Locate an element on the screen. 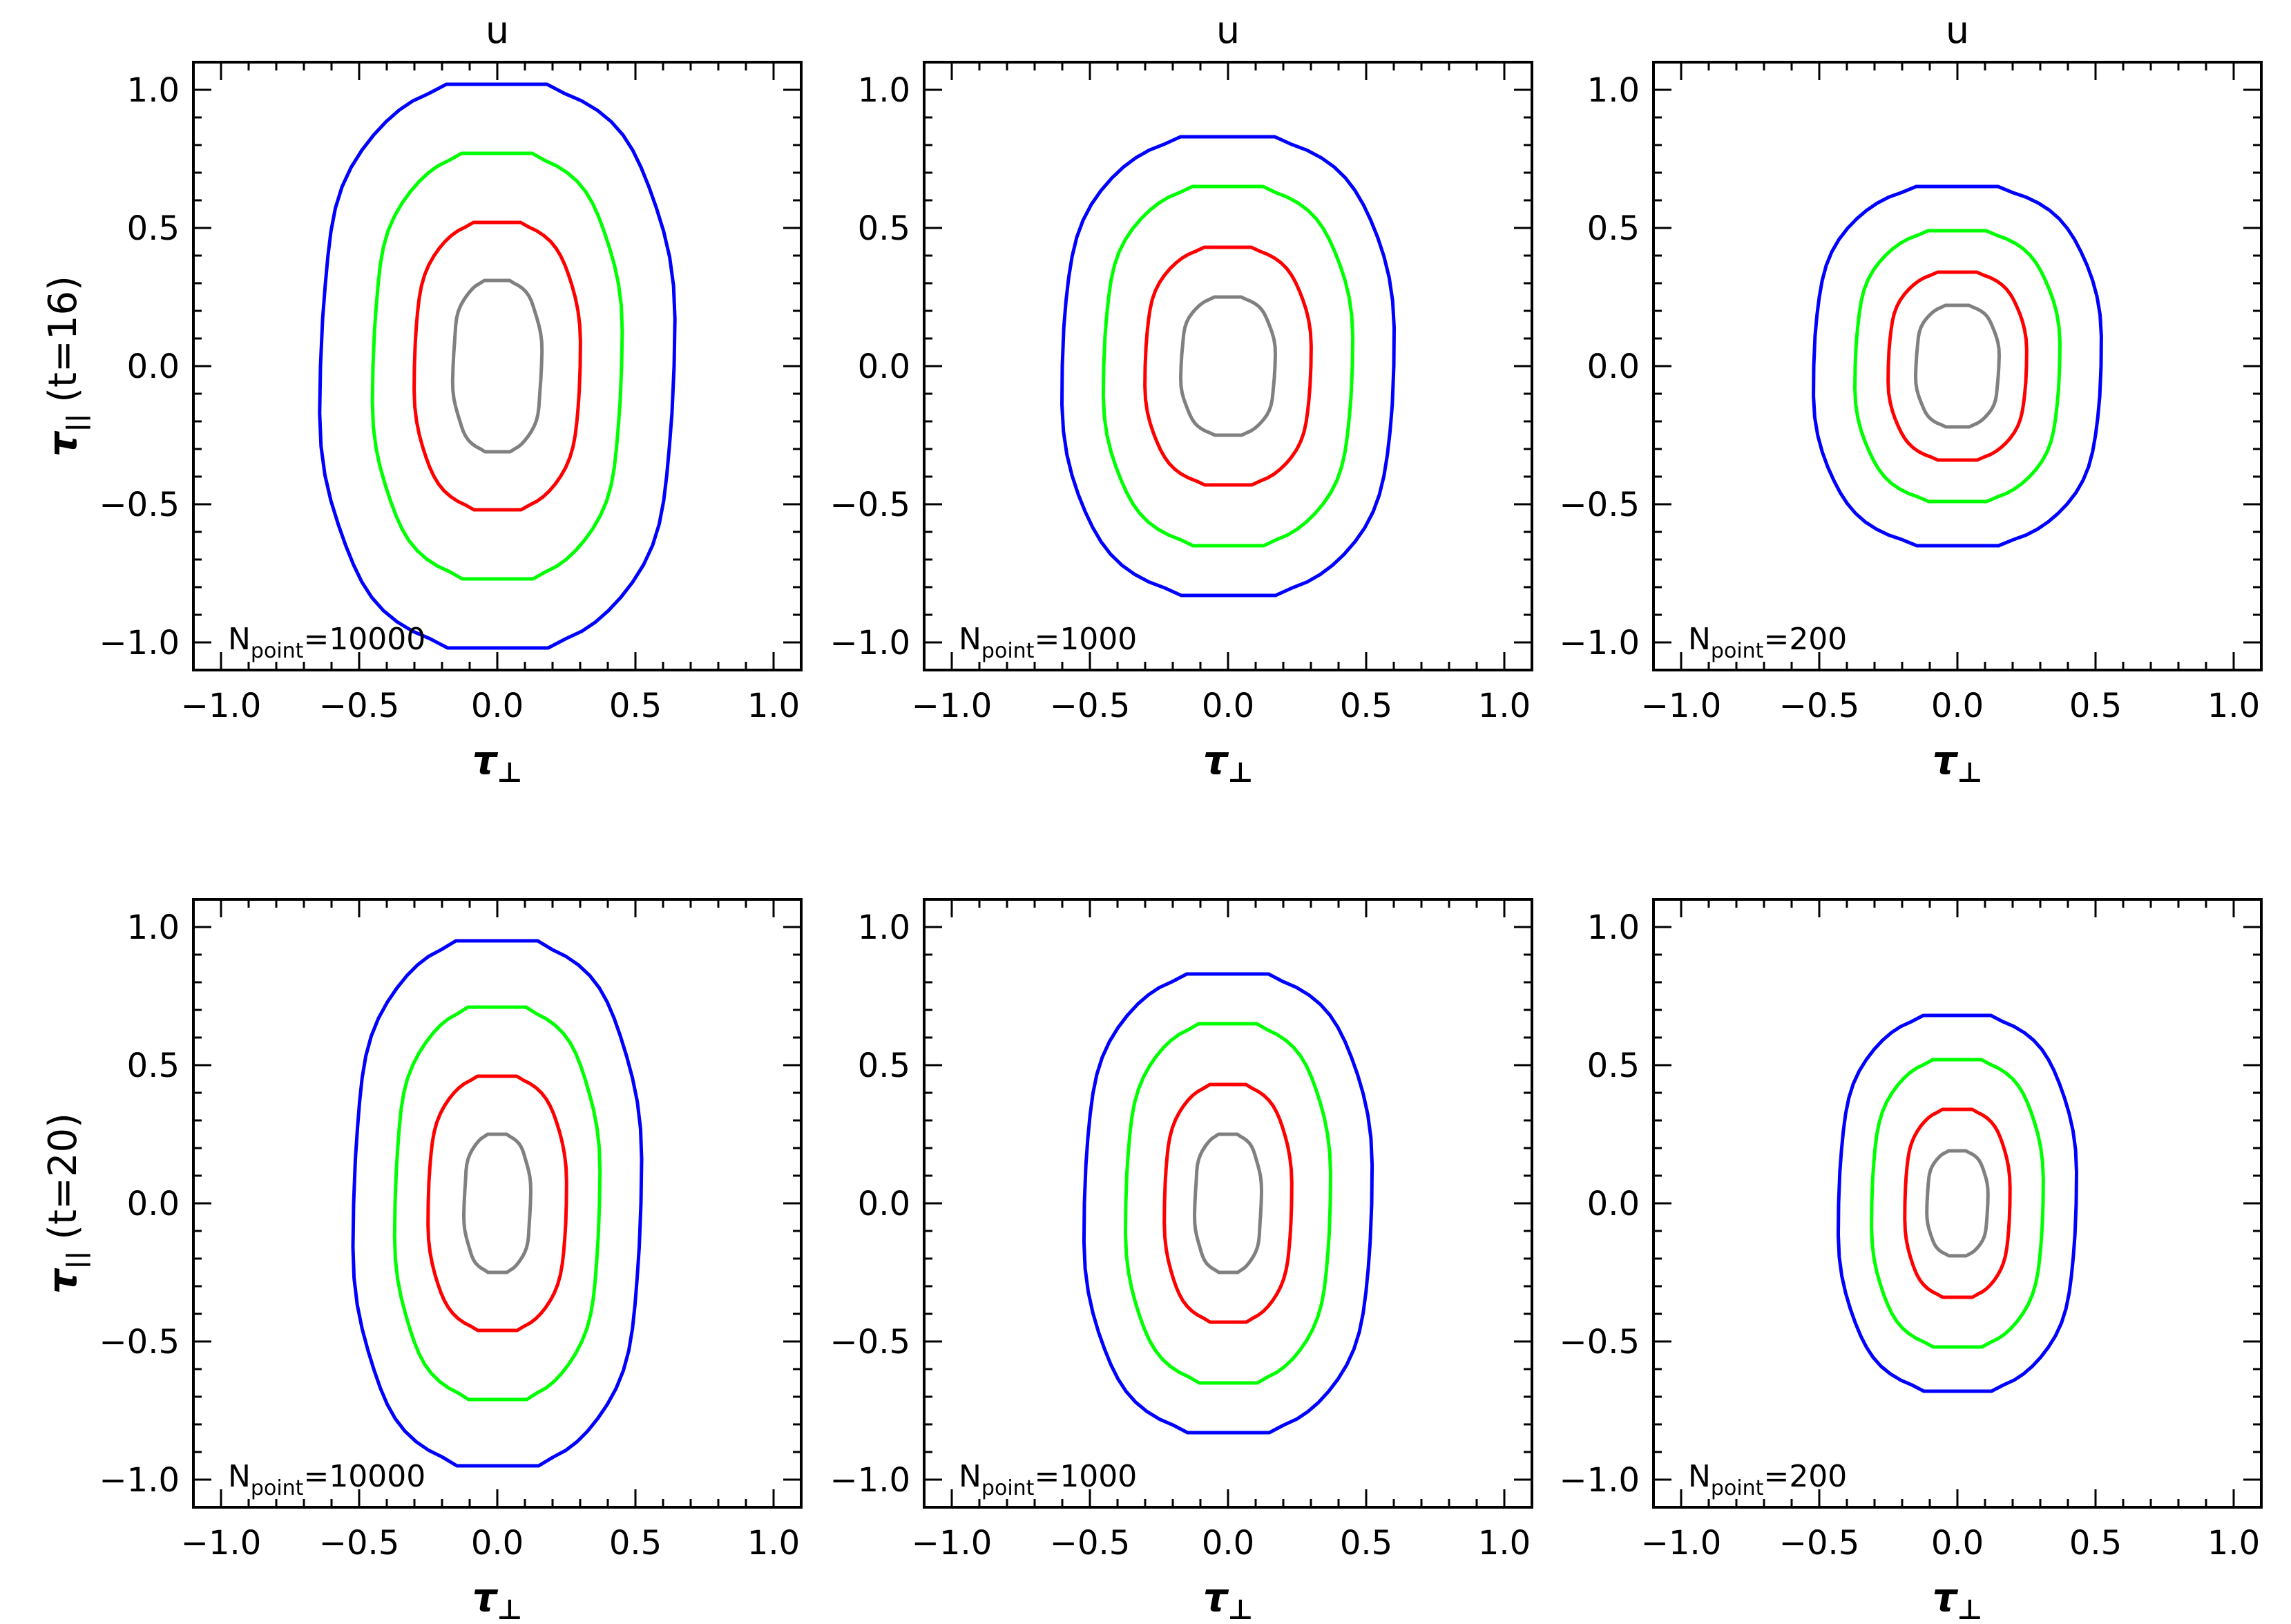 This screenshot has width=2291, height=1624. npoint-label: Npoint=200 is located at coordinates (1767, 642).